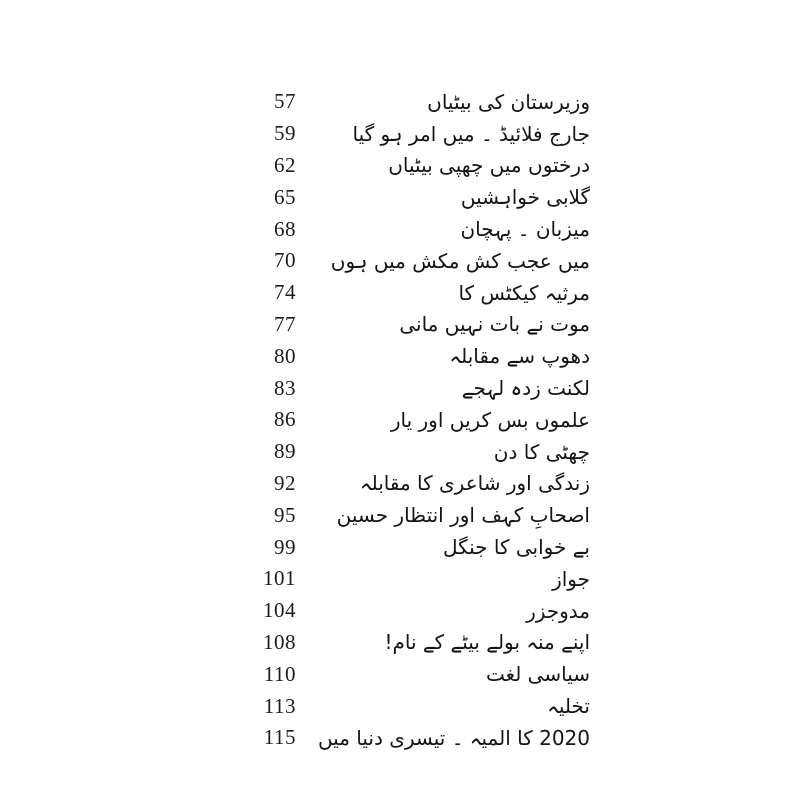 The height and width of the screenshot is (800, 800). Describe the element at coordinates (519, 356) in the screenshot. I see `toc-entry-title: دھوپ سے مقابلہ` at that location.